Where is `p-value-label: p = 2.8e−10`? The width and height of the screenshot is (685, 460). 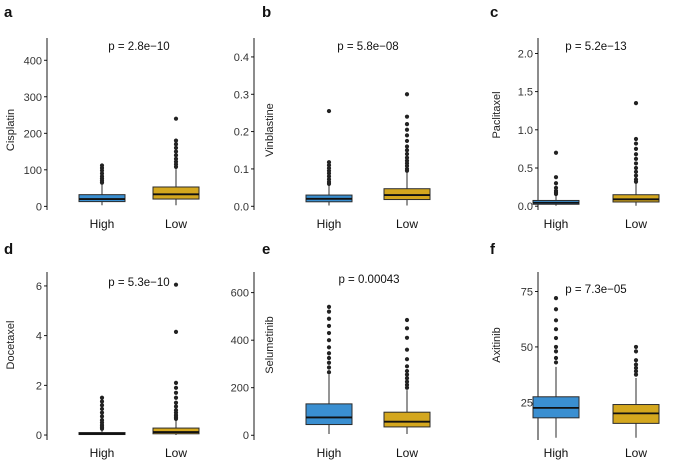 p-value-label: p = 2.8e−10 is located at coordinates (138, 47).